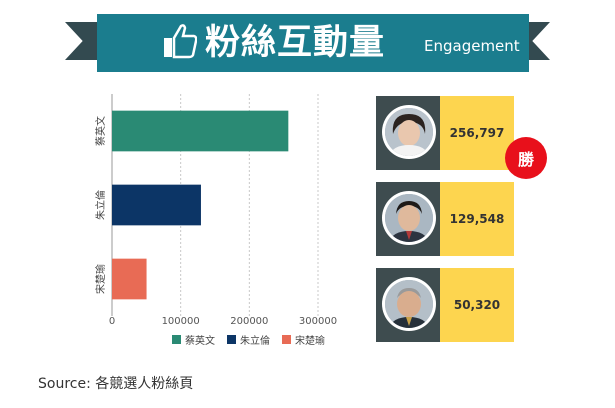 The image size is (615, 408). I want to click on legend-label: 蔡英文, so click(200, 341).